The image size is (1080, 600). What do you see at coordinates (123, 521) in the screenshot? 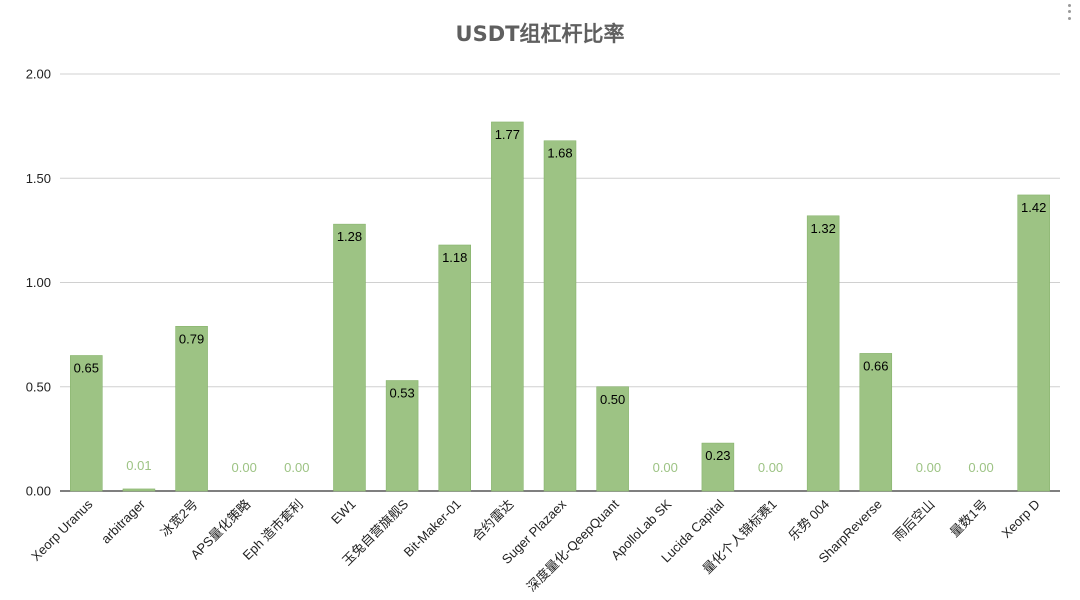
I see `x-tick-label: arbitrager` at bounding box center [123, 521].